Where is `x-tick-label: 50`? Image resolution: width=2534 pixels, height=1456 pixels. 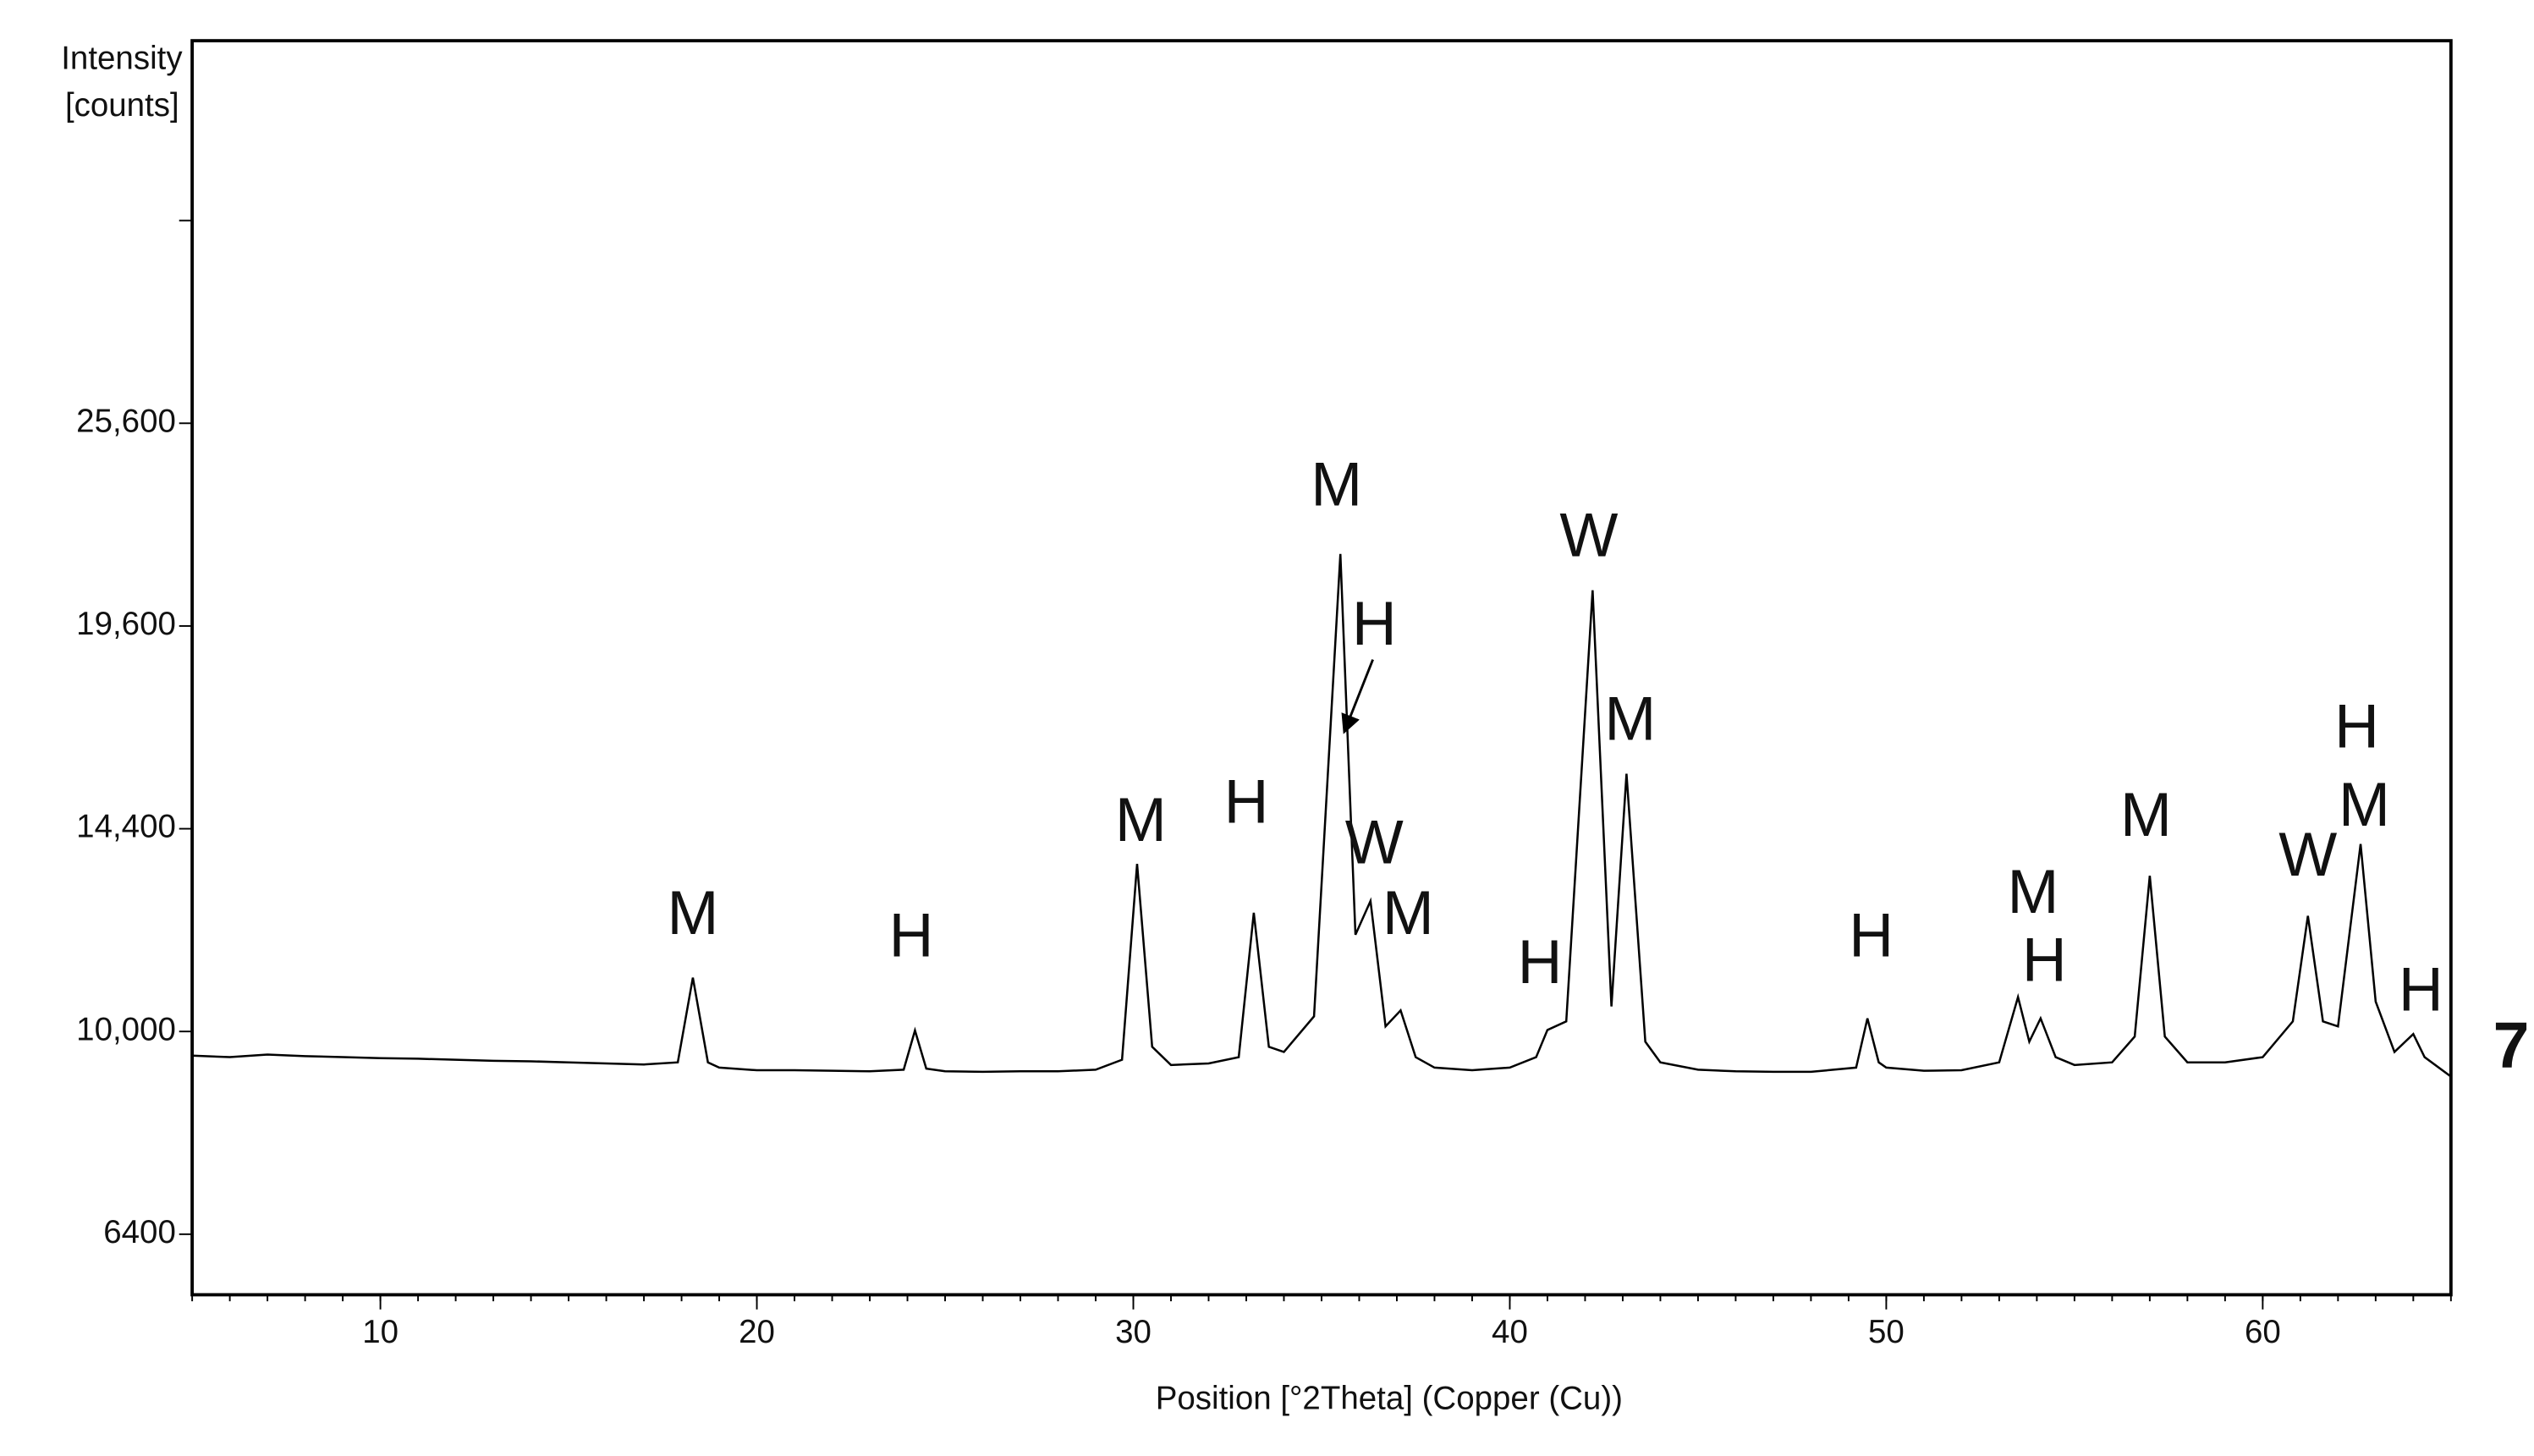 x-tick-label: 50 is located at coordinates (1886, 1332).